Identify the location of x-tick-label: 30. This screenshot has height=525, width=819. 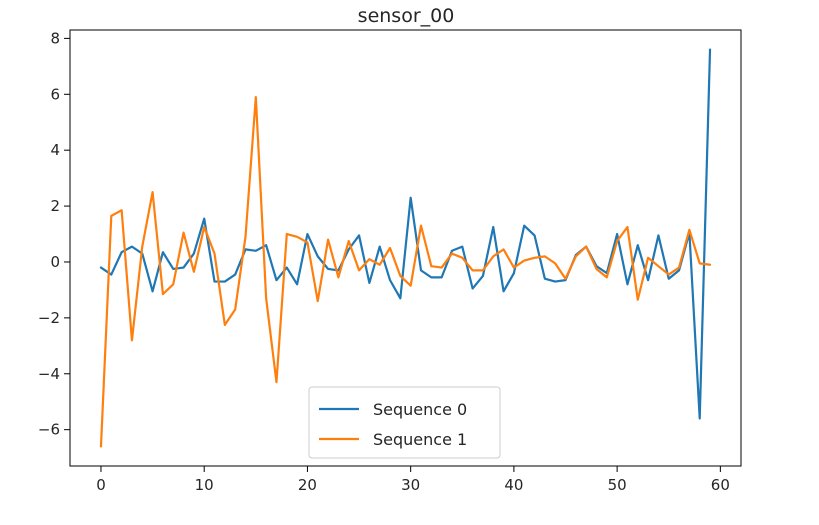
(410, 485).